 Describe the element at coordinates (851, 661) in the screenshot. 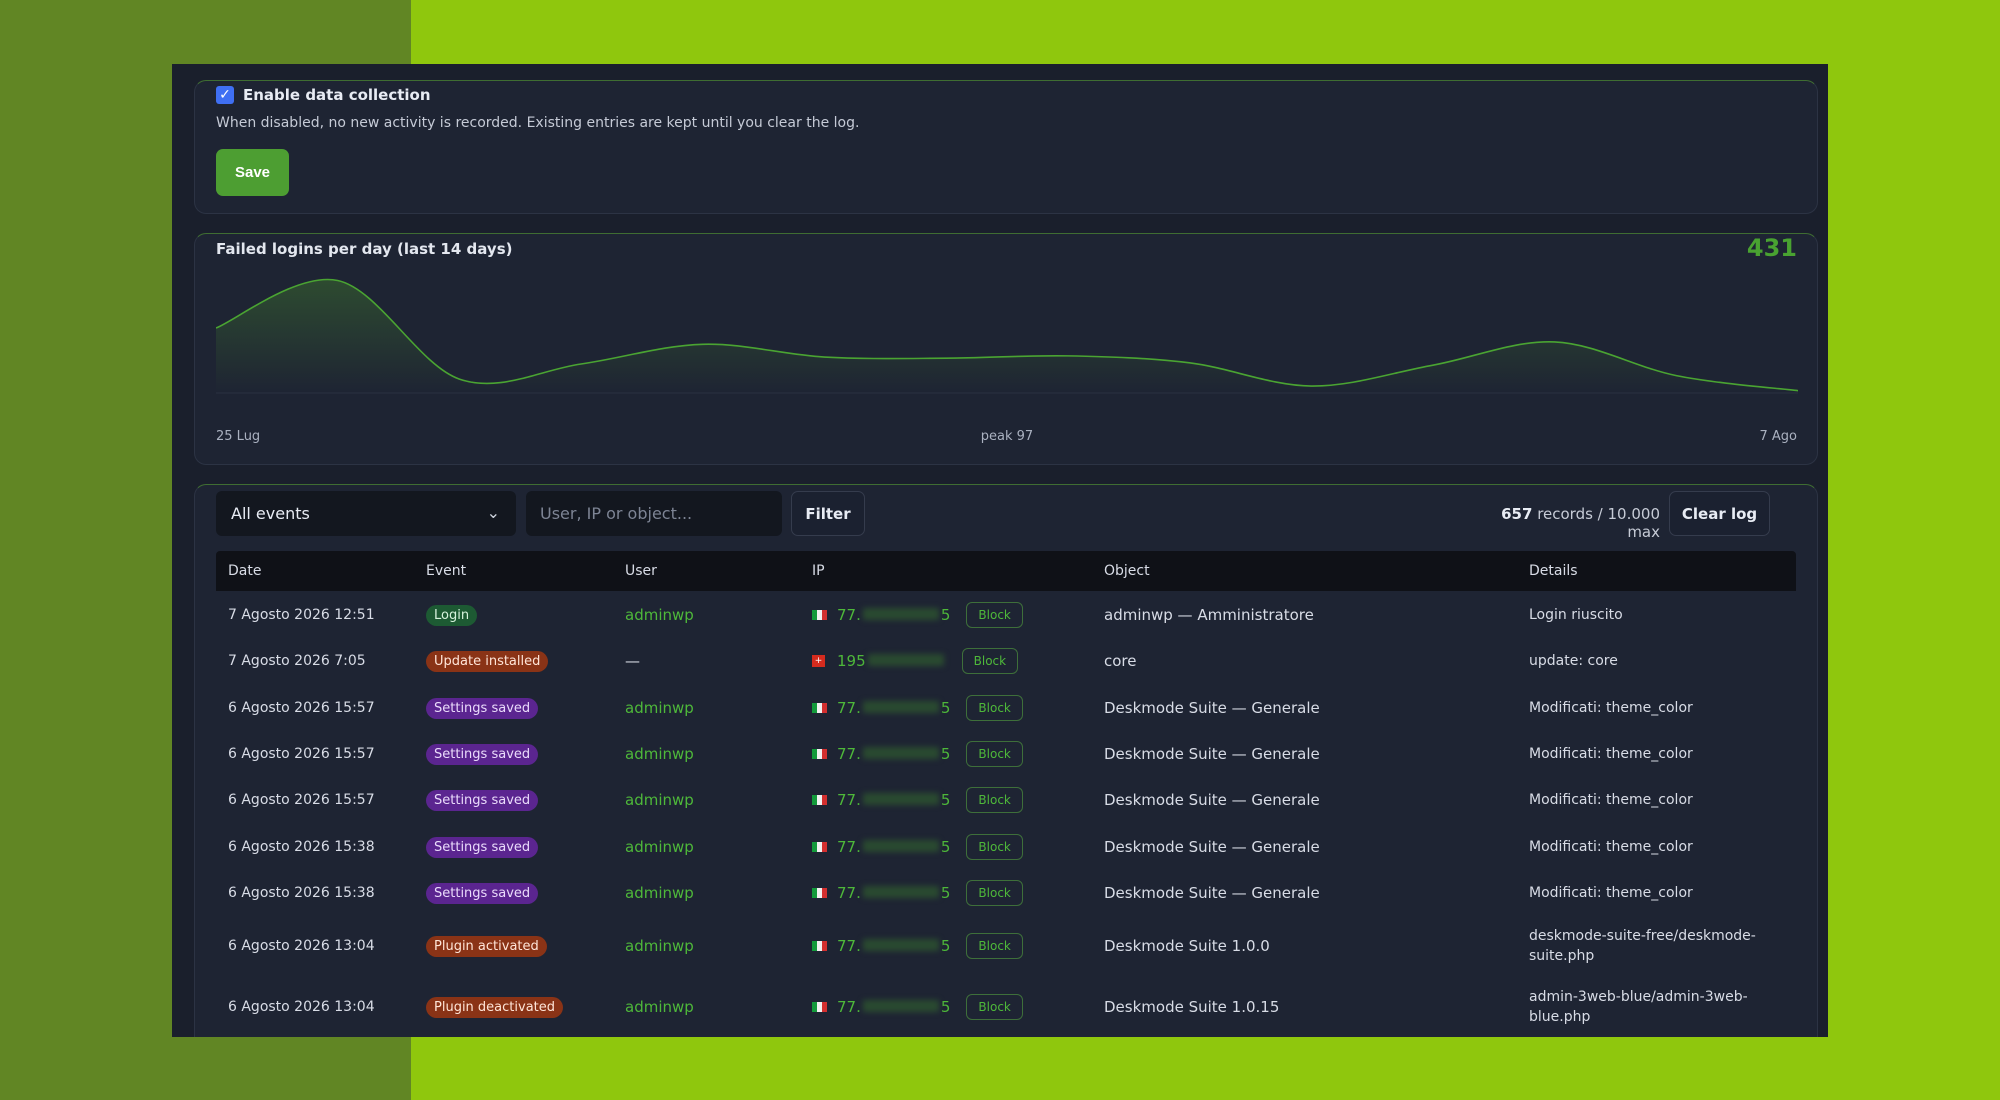

I see `ip-start: 195` at that location.